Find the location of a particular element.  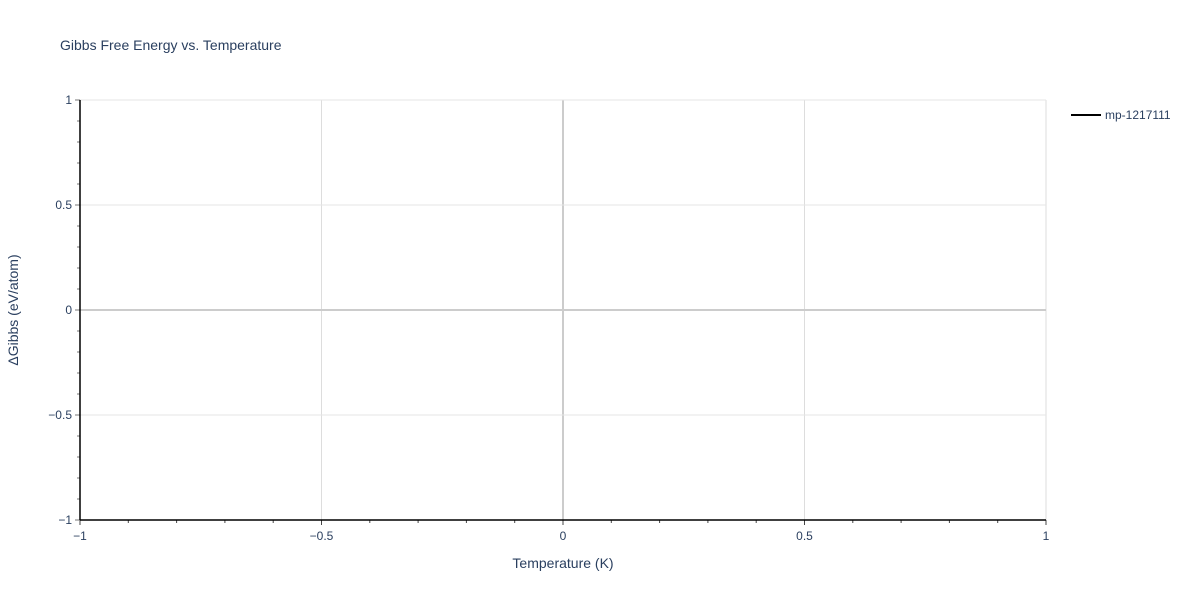

x-tick-label: −1 is located at coordinates (80, 536).